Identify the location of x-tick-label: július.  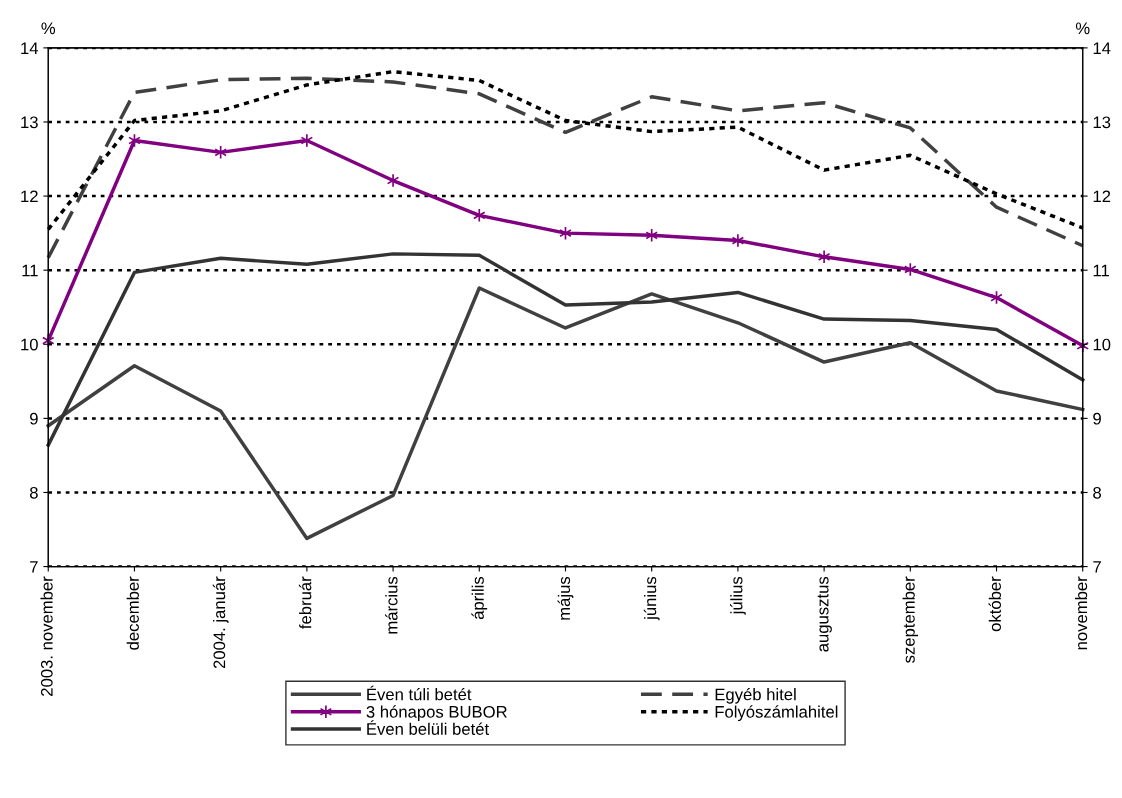
(738, 595).